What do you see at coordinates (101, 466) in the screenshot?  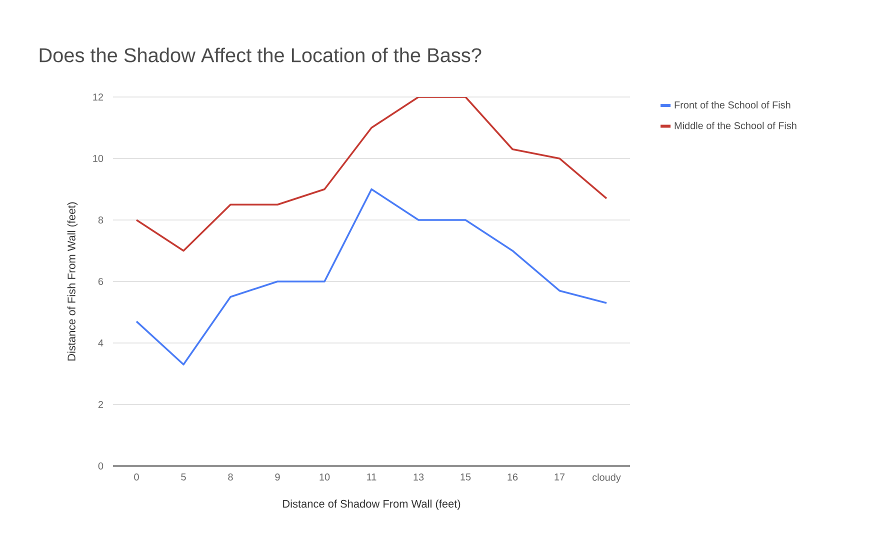 I see `y-tick-label: 0` at bounding box center [101, 466].